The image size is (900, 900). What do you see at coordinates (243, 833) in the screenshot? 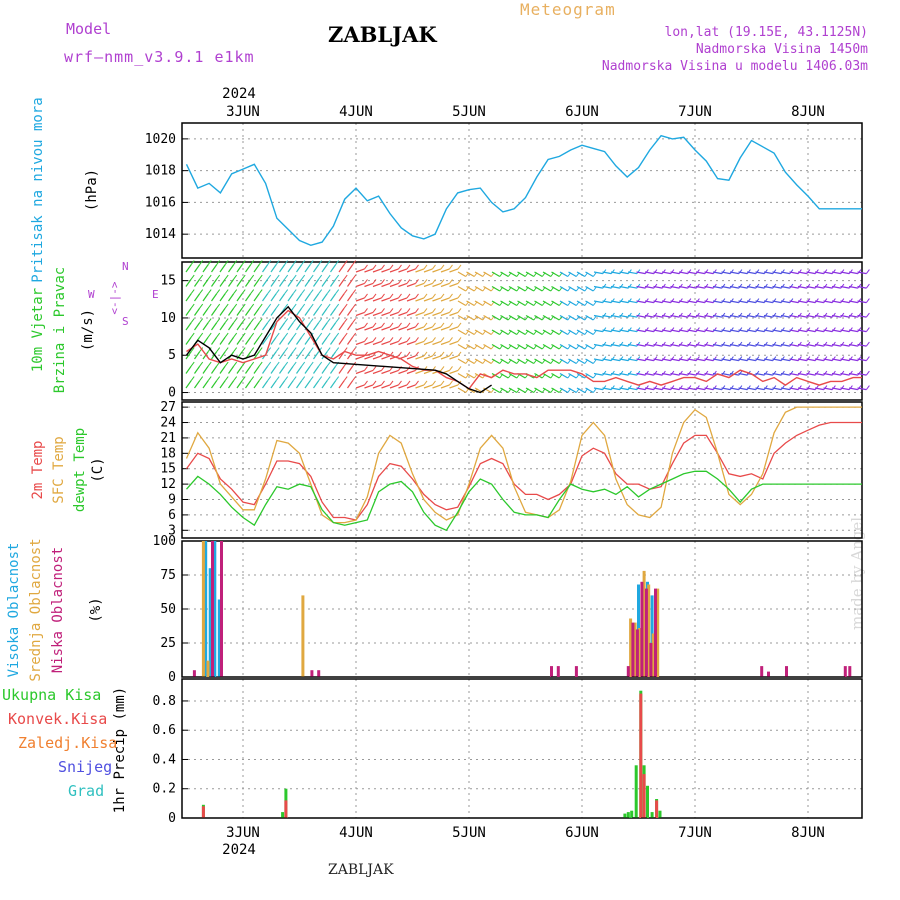
I see `bottom-day-label: 3JUN` at bounding box center [243, 833].